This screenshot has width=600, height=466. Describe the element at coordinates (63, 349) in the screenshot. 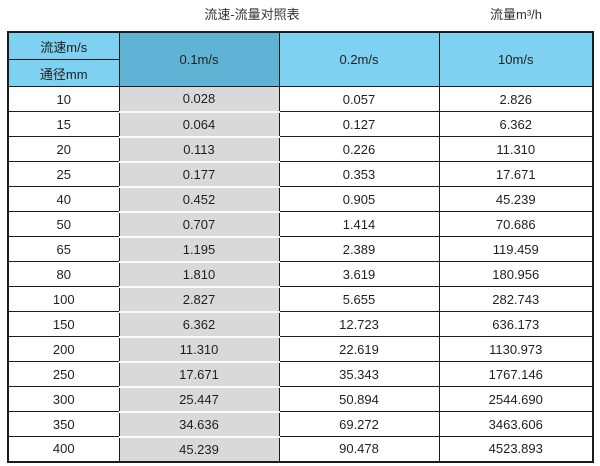

I see `diameter-cell: 200` at that location.